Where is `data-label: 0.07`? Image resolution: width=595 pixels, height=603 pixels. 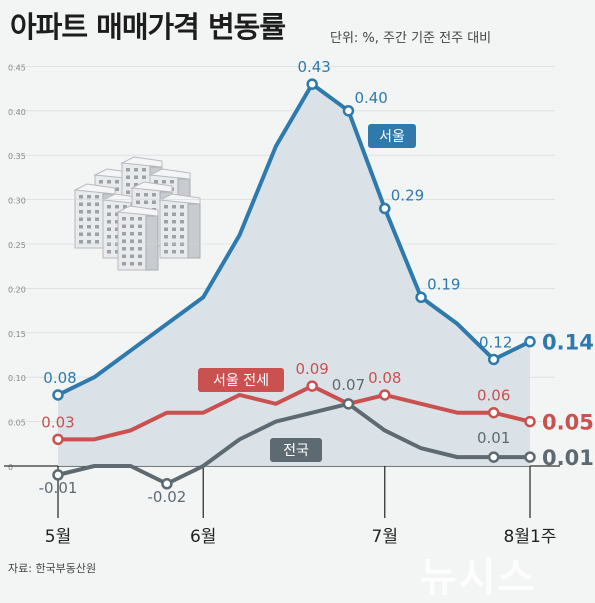 data-label: 0.07 is located at coordinates (348, 385).